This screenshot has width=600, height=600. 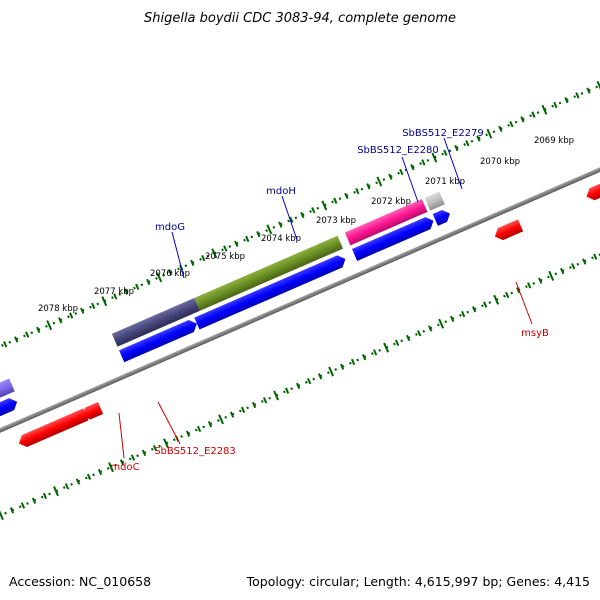 I want to click on forward-cds-arrow-mdoH, so click(x=270, y=292).